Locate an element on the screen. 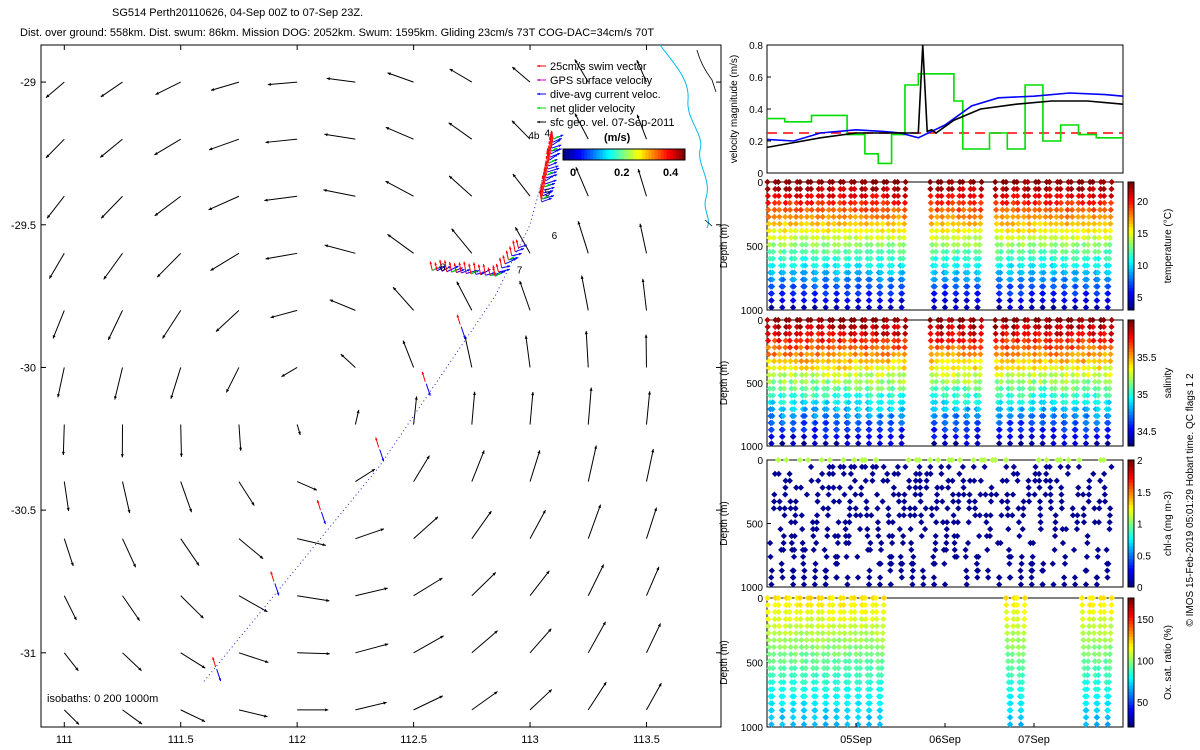  day-marker: 4 is located at coordinates (548, 133).